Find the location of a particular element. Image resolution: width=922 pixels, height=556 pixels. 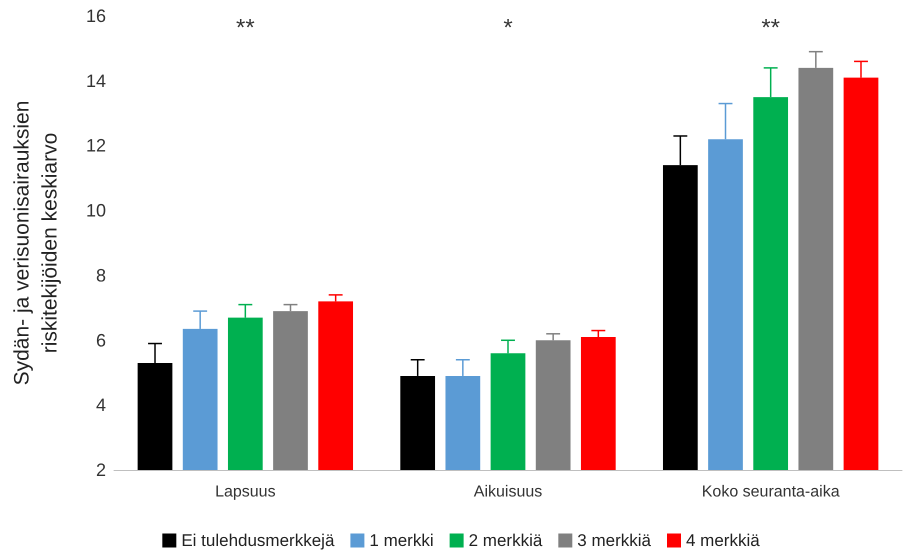

y-tick-label: 16 is located at coordinates (96, 16).